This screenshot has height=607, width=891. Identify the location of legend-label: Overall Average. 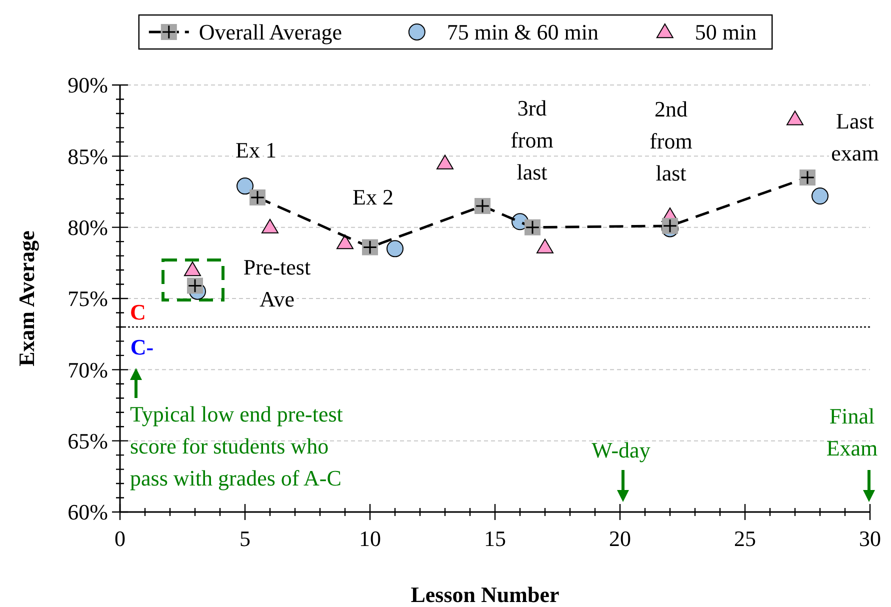
(270, 32).